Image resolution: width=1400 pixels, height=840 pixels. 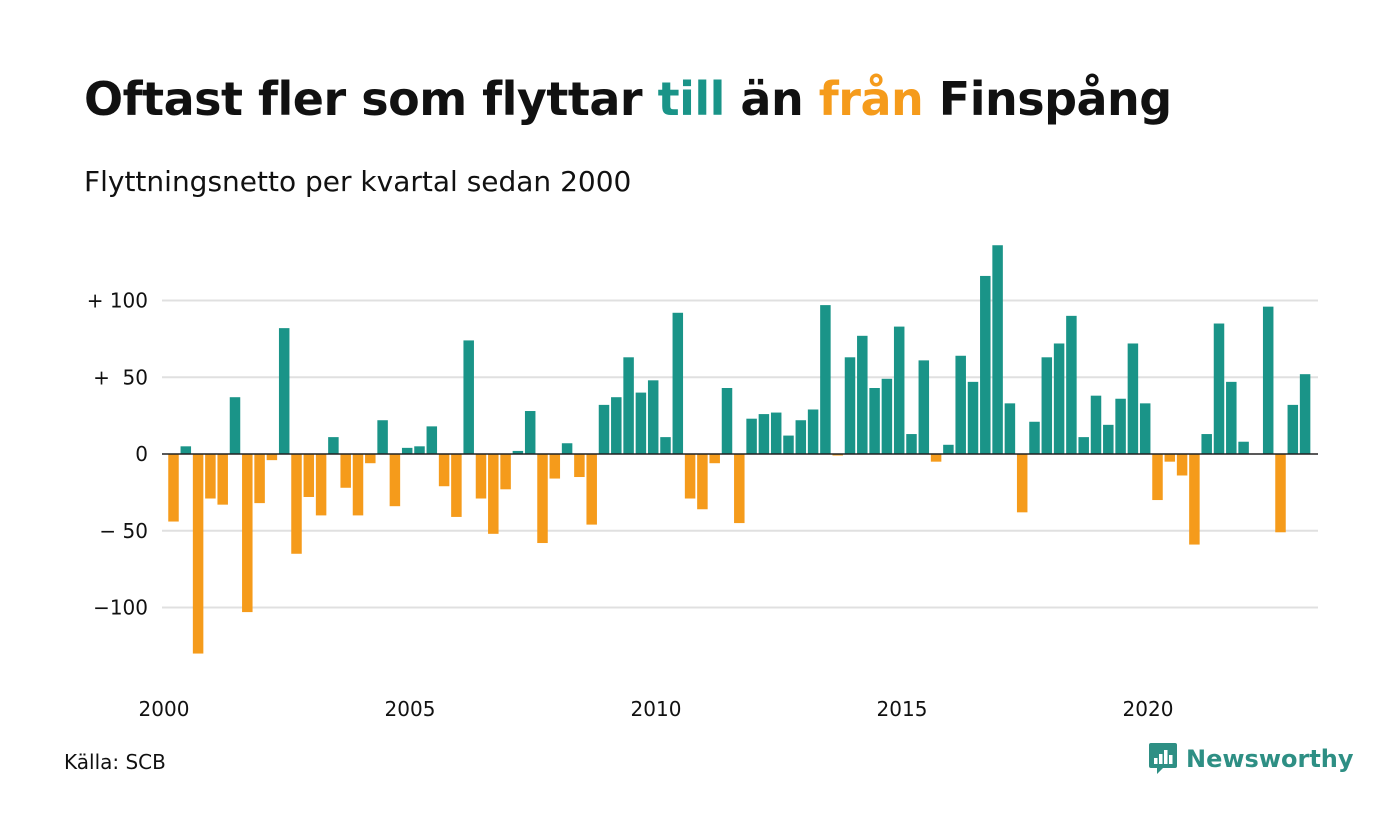 What do you see at coordinates (141, 454) in the screenshot?
I see `y-tick-label: 0` at bounding box center [141, 454].